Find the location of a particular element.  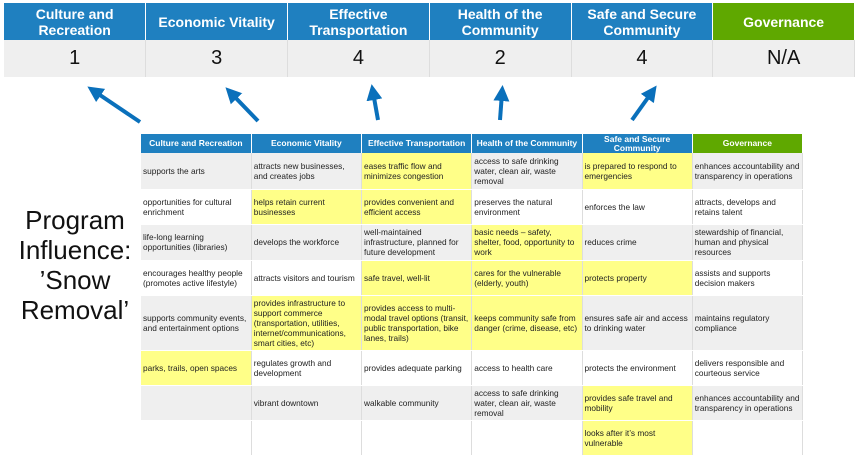

table-cell: preserves the natural environment is located at coordinates (527, 207).